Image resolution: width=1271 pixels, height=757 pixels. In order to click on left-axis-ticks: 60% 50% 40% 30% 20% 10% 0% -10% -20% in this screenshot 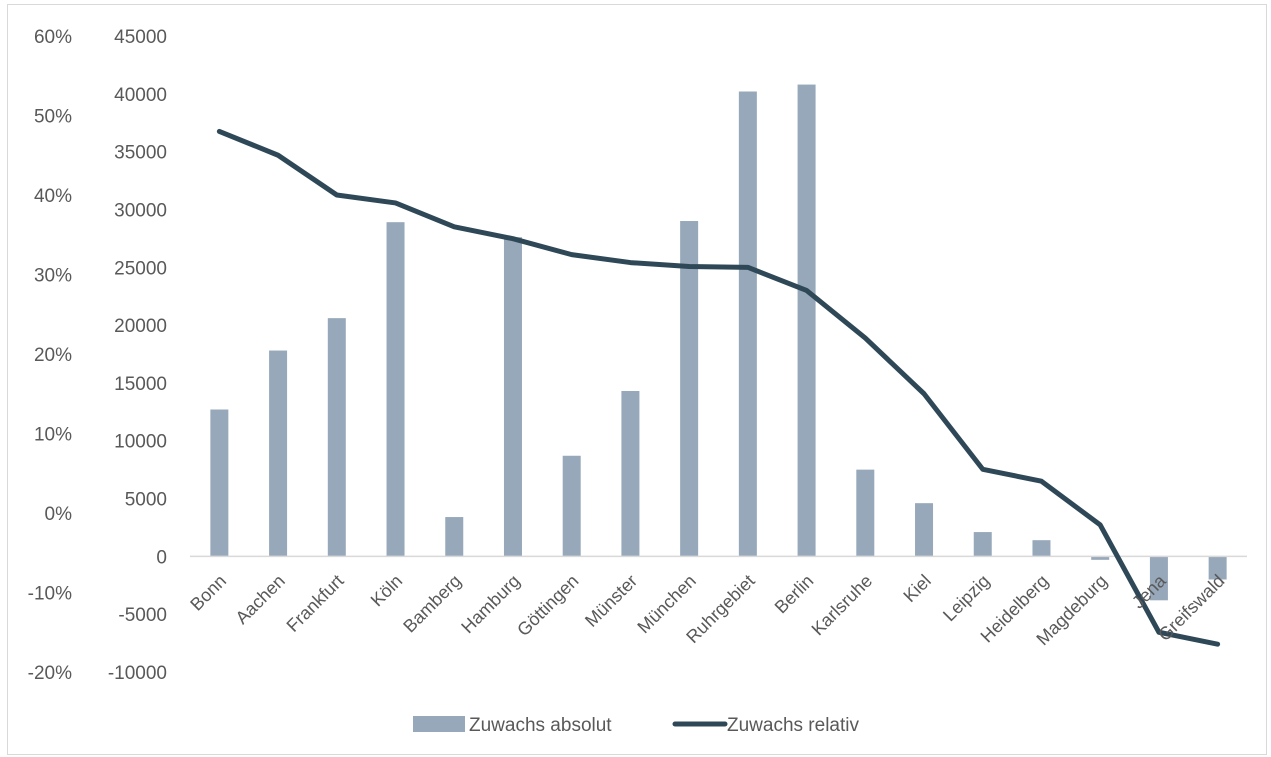, I will do `click(50, 355)`.